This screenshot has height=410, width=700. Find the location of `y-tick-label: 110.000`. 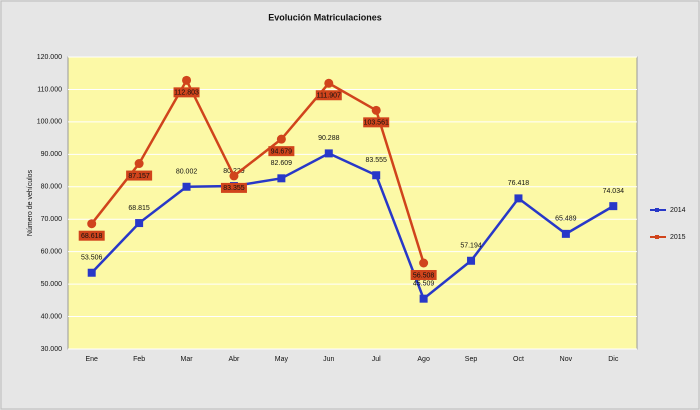

y-tick-label: 110.000 is located at coordinates (49, 89).